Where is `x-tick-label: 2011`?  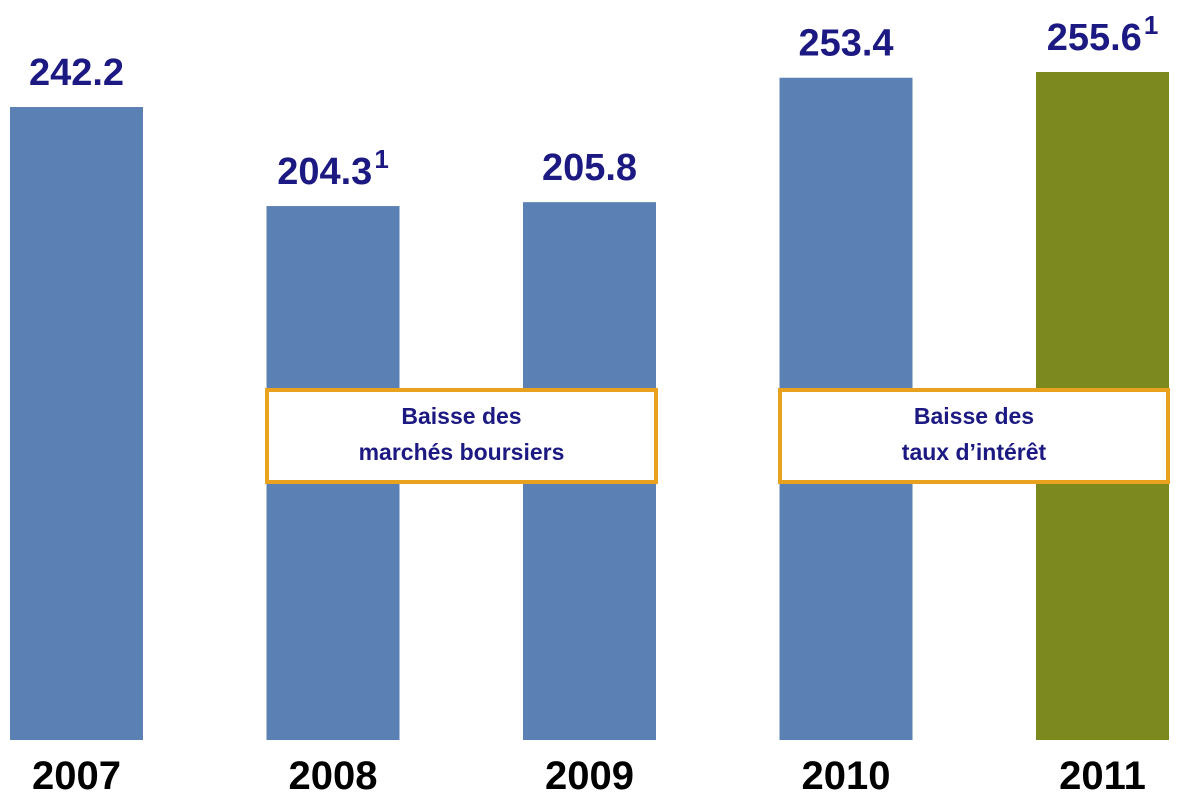 x-tick-label: 2011 is located at coordinates (1102, 776).